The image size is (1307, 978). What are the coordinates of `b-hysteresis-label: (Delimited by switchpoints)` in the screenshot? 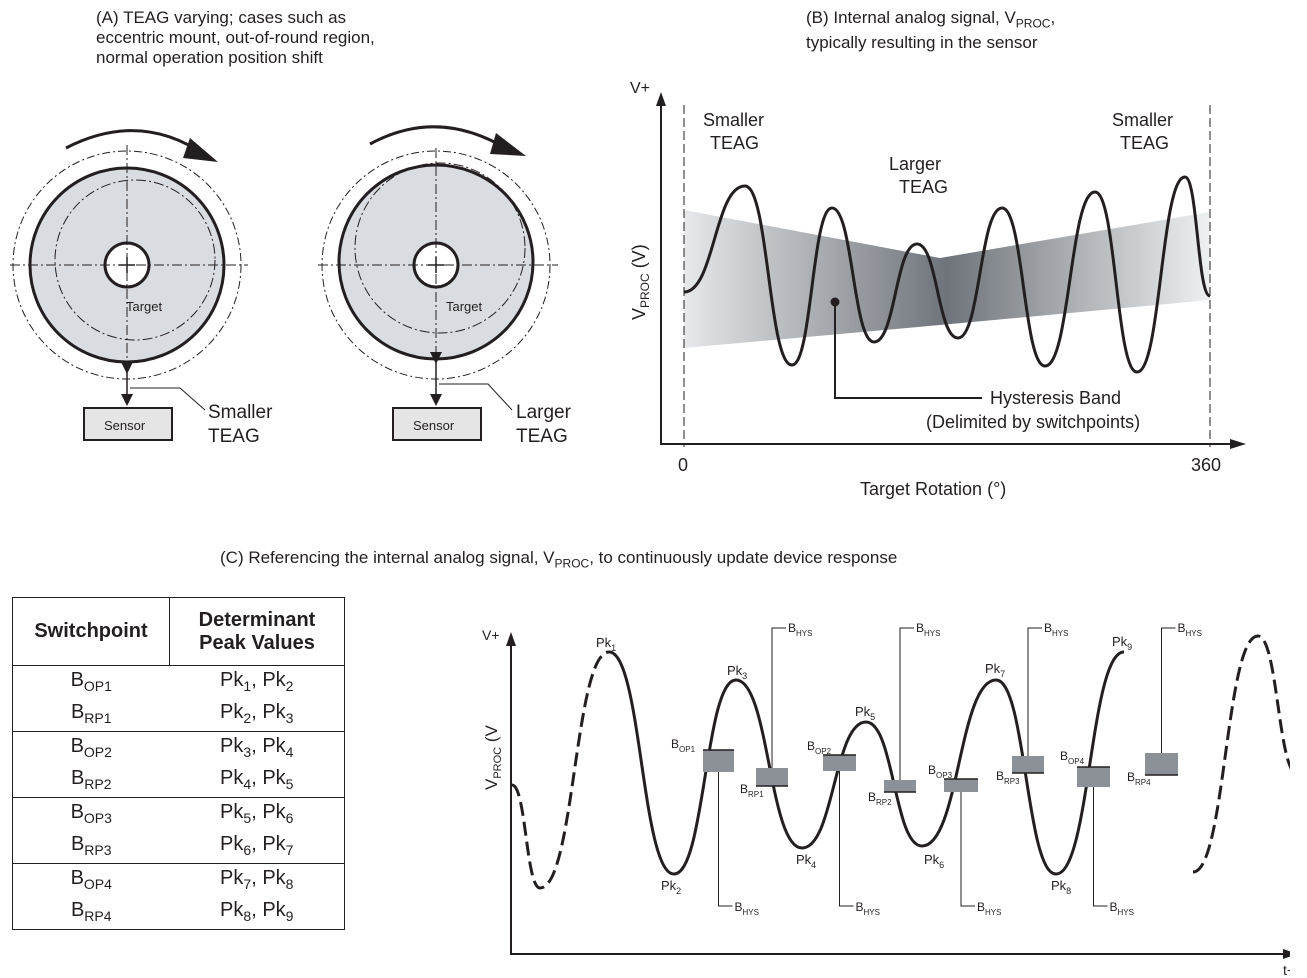 It's located at (1033, 422).